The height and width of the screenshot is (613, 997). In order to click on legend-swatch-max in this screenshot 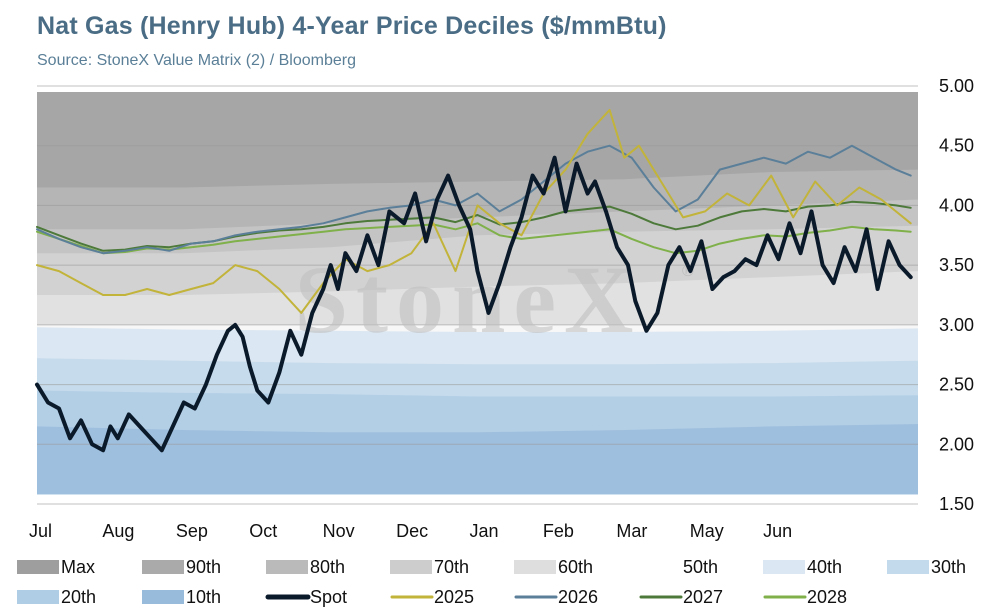, I will do `click(38, 567)`.